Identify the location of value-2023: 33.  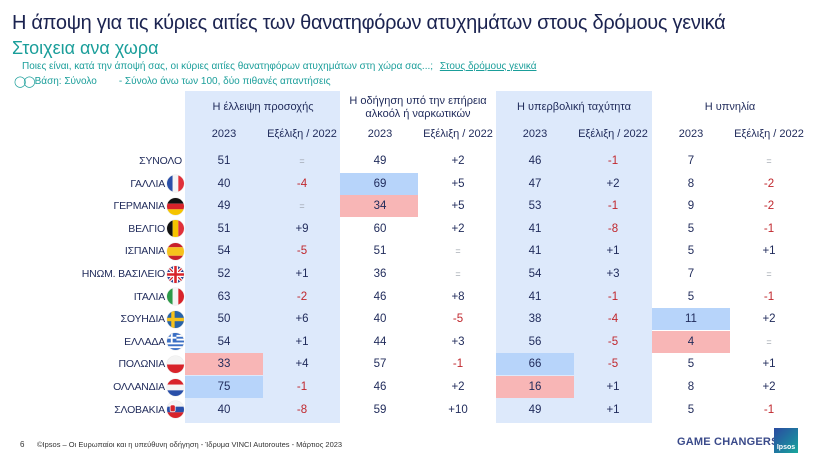
(224, 364).